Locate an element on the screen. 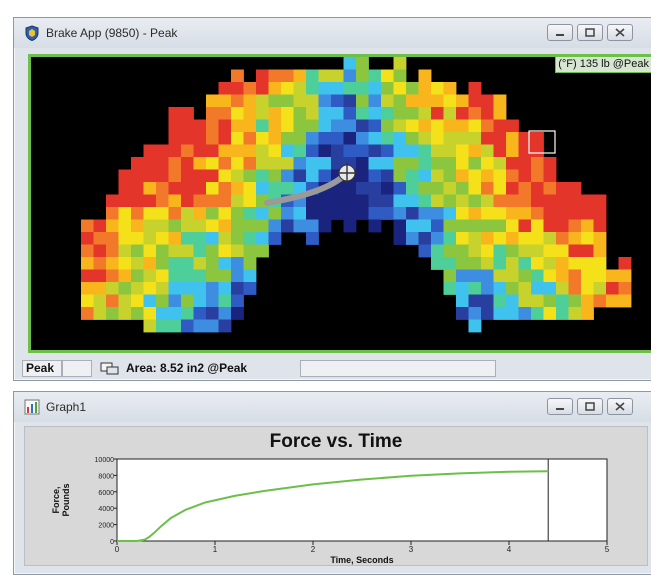 The height and width of the screenshot is (575, 651). x-tick-label: 4 is located at coordinates (509, 549).